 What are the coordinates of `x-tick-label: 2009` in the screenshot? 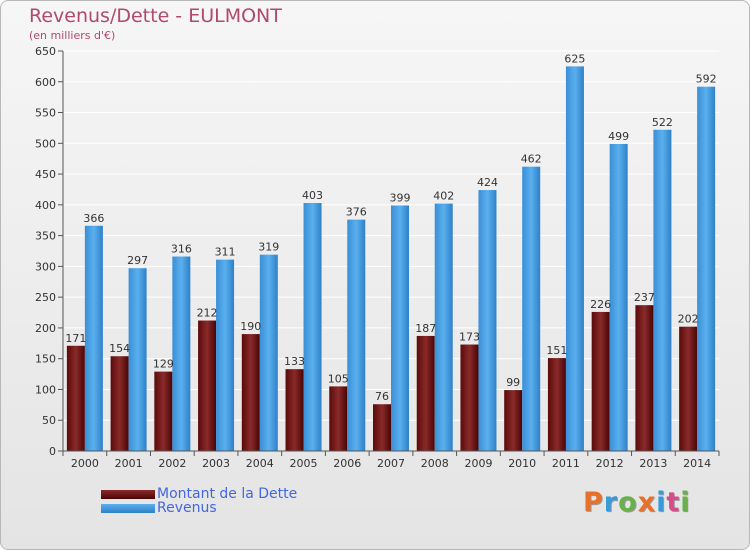 It's located at (478, 463).